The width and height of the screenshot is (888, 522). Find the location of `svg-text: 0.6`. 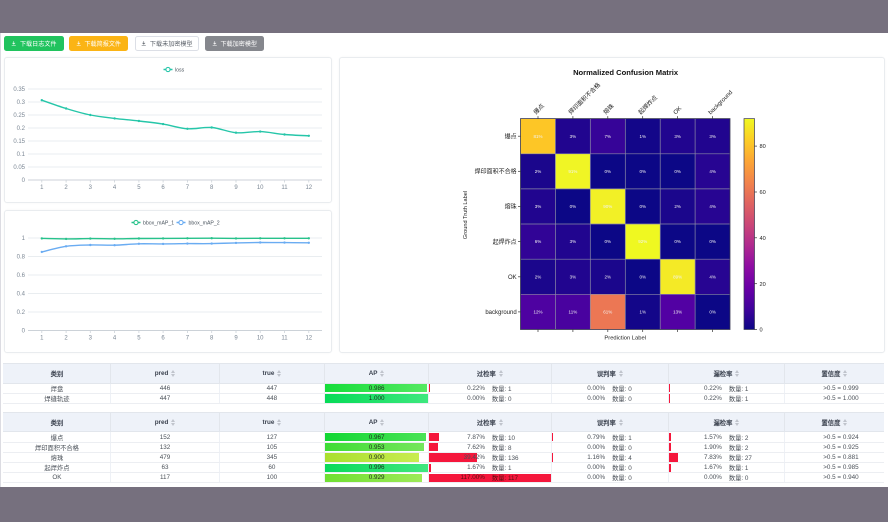

svg-text: 0.6 is located at coordinates (20, 276).